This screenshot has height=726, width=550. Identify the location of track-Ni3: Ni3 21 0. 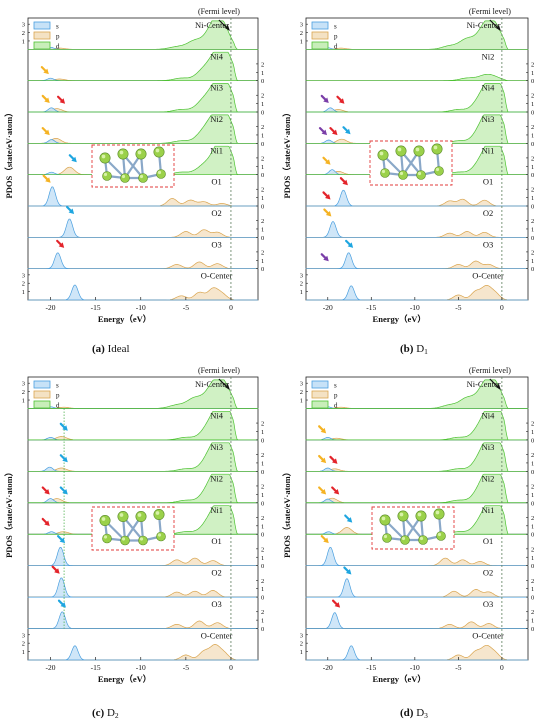
(146, 100).